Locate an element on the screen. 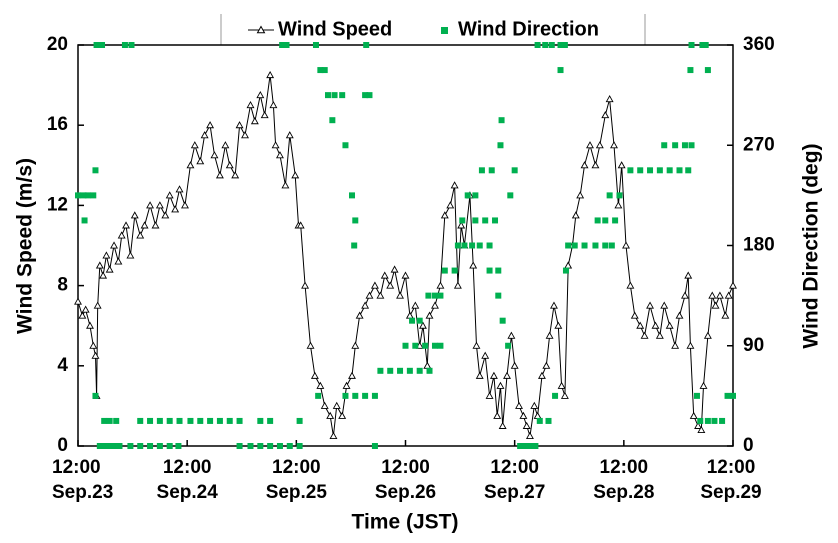  x-tick-label: 12:00 Sep.28 is located at coordinates (623, 480).